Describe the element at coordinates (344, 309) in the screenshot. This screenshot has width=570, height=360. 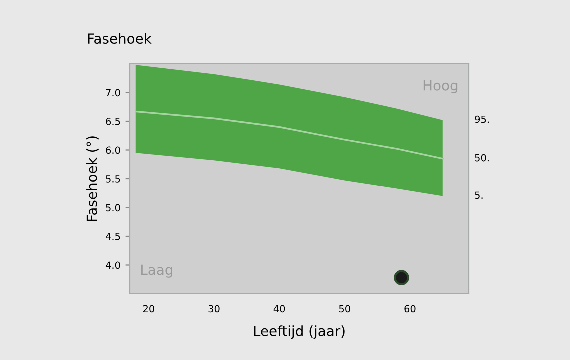
I see `x-tick-label: 50` at that location.